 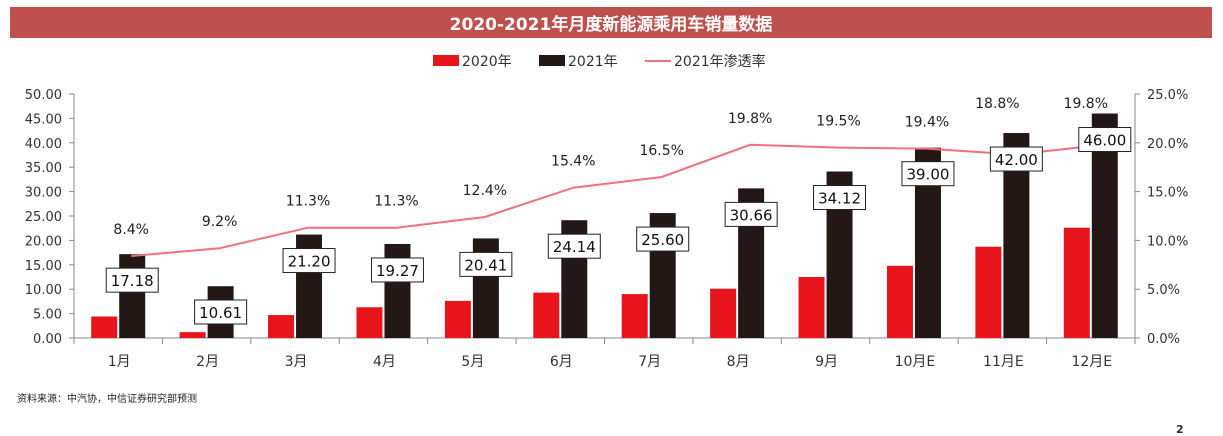 I want to click on data-label-2021: 20.41, so click(x=485, y=265).